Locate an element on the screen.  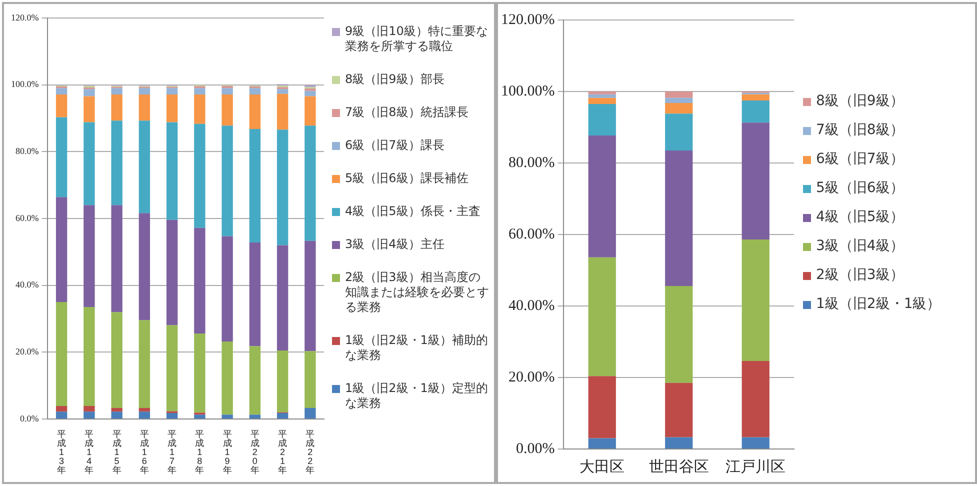
y-tick-label: 0.0% is located at coordinates (30, 418).